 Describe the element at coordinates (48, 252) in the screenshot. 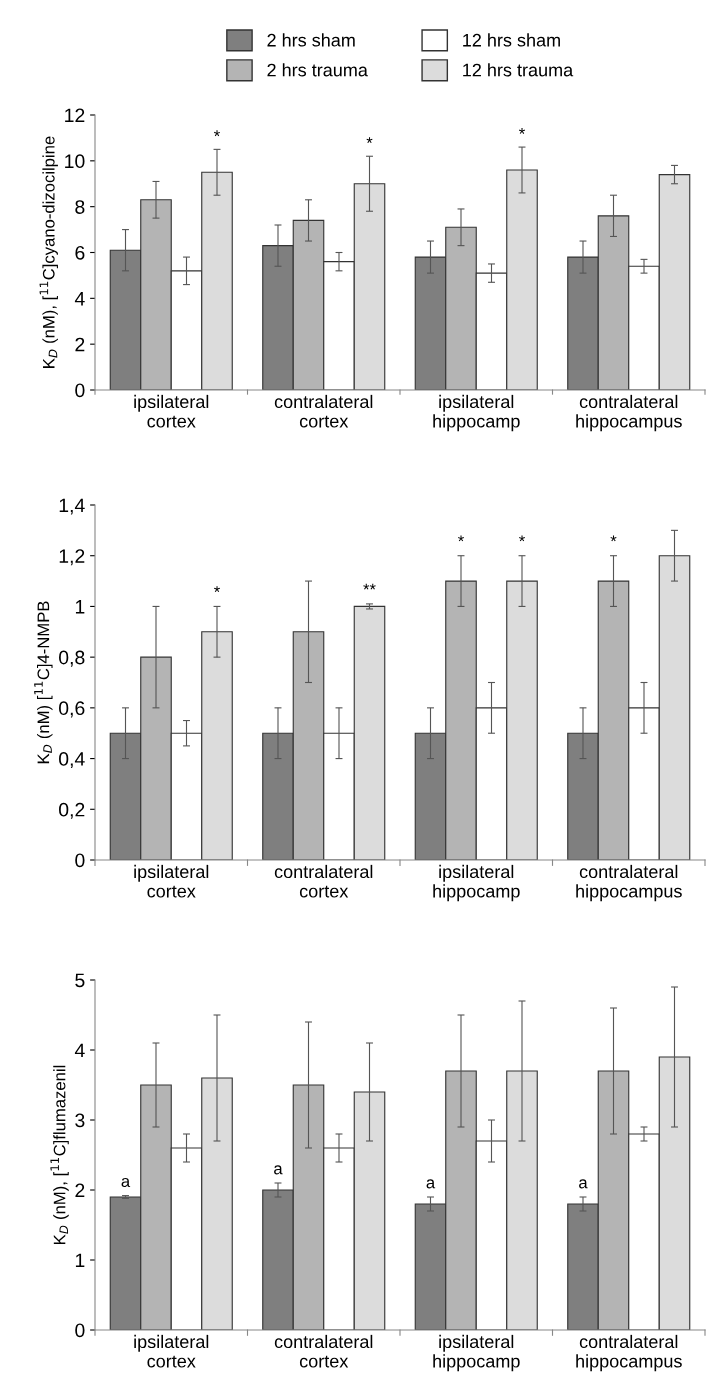

I see `y-axis-title: K$_{D}$ (nM), [$^{11}$C]cyano-dizocilpine` at that location.